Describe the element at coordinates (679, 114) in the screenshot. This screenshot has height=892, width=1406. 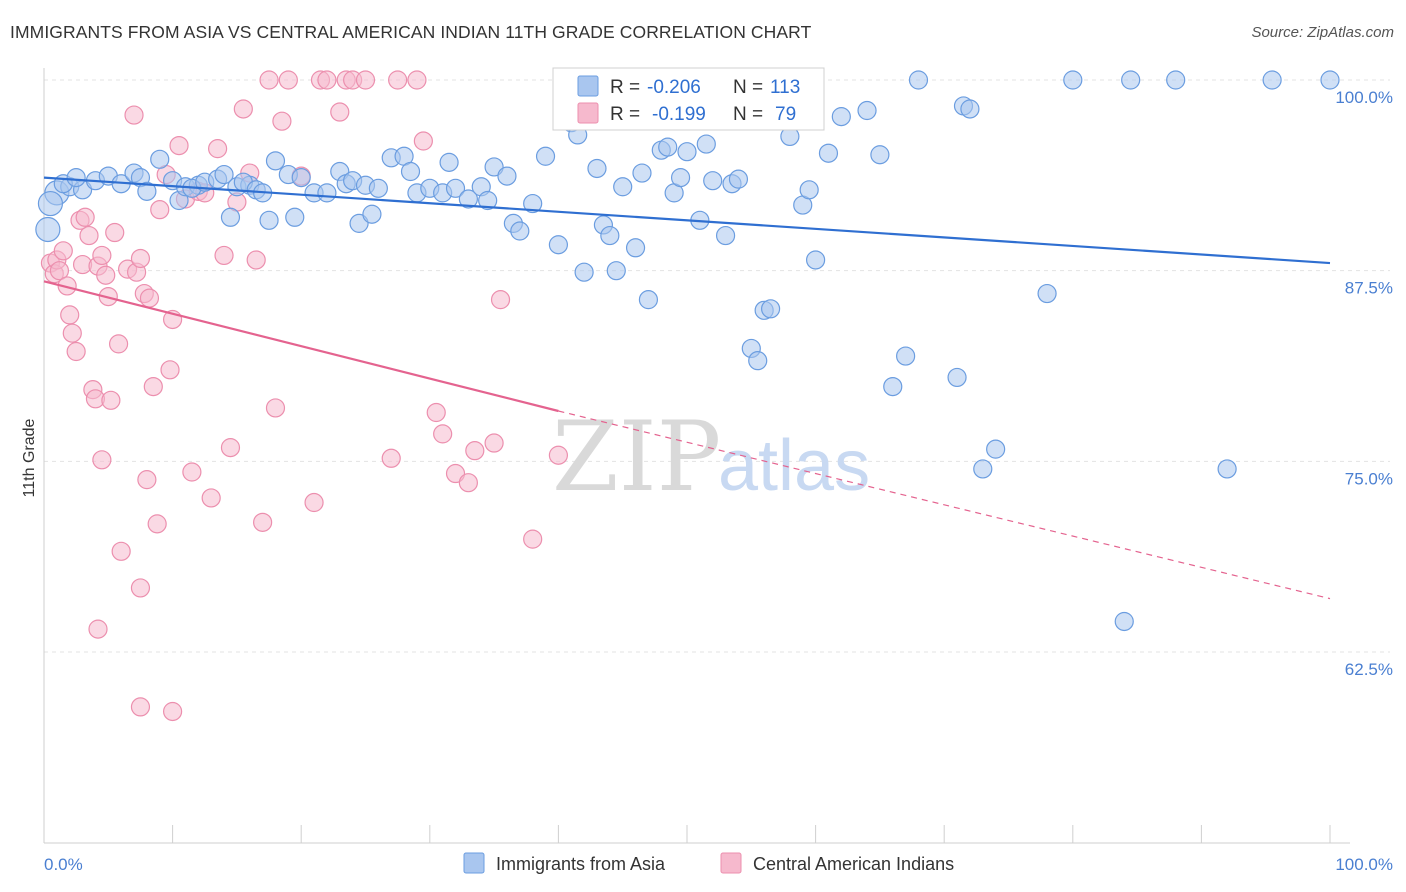
I see `legend-r-value-2: -0.199` at that location.